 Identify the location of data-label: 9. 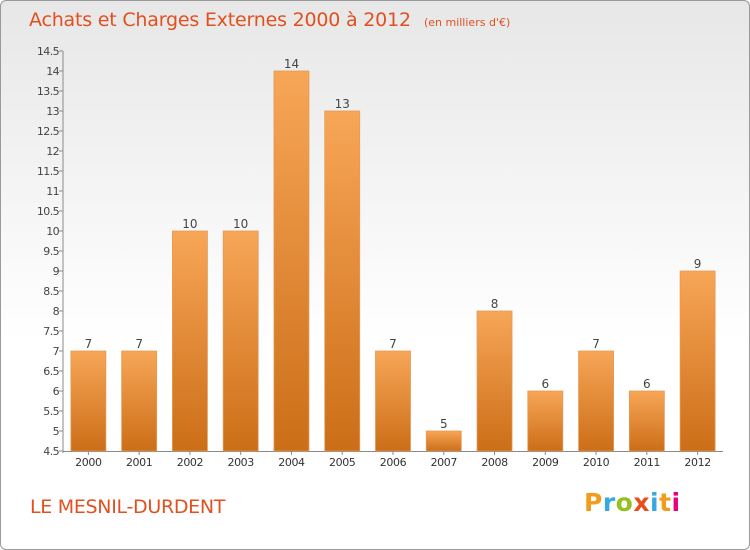
(698, 264).